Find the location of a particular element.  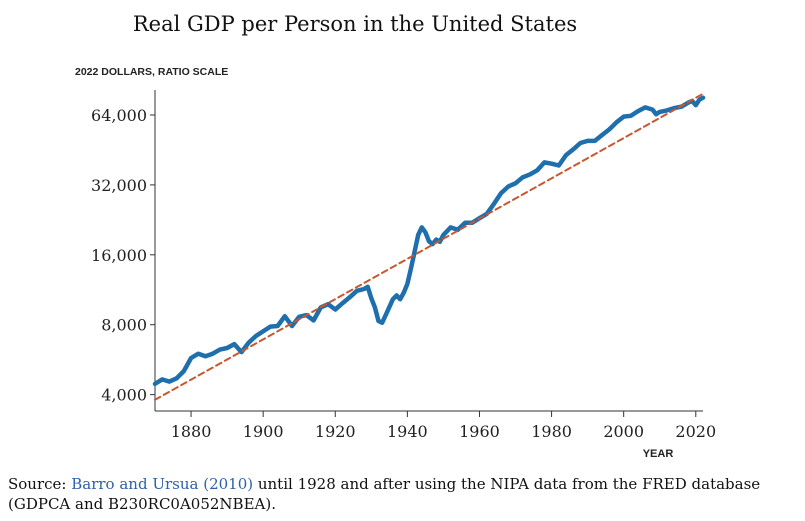

y-tick-label: 8,000 is located at coordinates (124, 325).